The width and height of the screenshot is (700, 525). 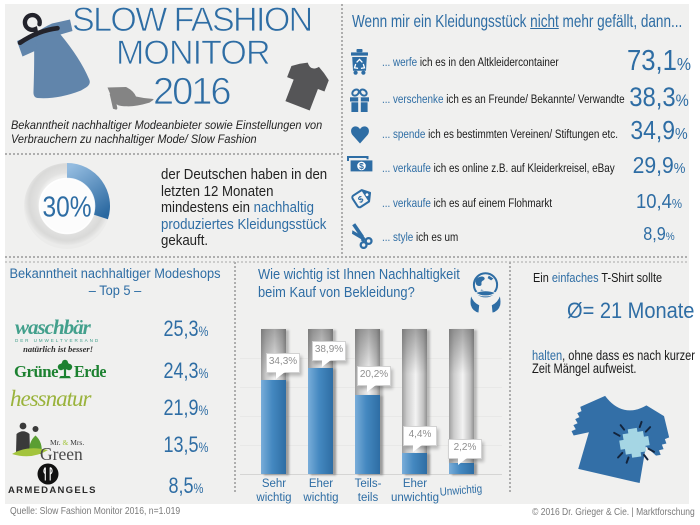 What do you see at coordinates (61, 452) in the screenshot?
I see `svg-text: Green` at bounding box center [61, 452].